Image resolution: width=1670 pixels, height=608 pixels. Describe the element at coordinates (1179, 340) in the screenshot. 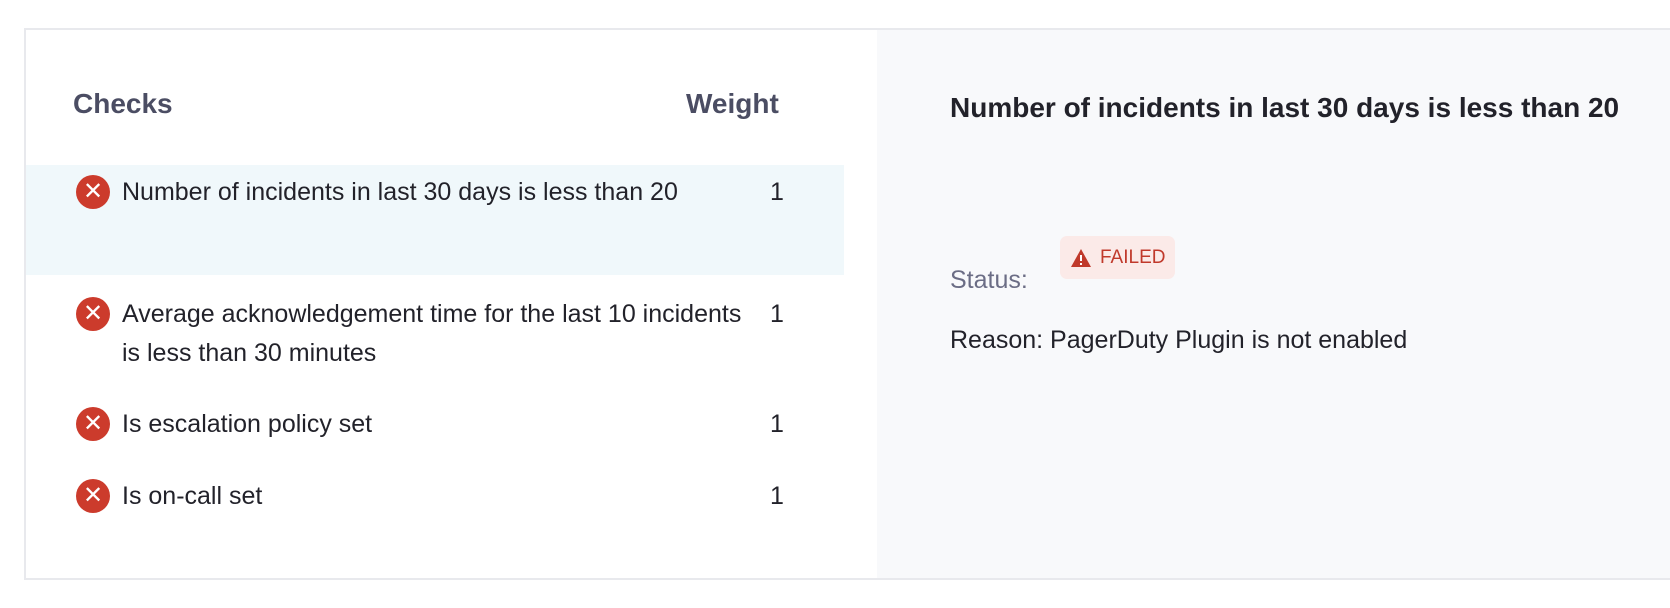

I see `failure-reason: Reason: PagerDuty Plugin is not enabled` at that location.